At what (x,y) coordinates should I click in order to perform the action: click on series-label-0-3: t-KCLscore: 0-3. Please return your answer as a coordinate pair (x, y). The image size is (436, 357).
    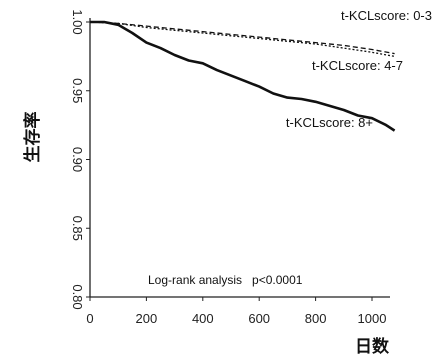
    Looking at the image, I should click on (386, 15).